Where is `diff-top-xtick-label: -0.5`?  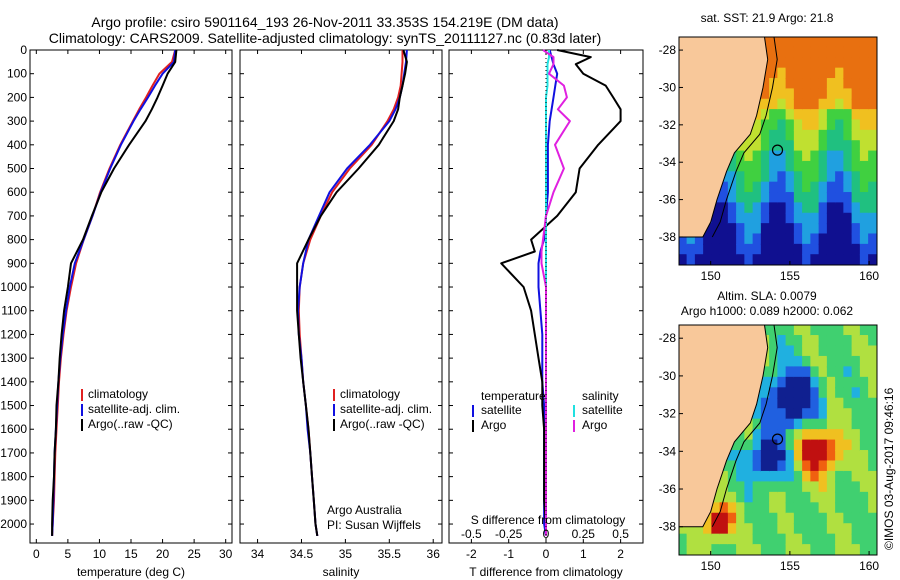
diff-top-xtick-label: -0.5 is located at coordinates (471, 534).